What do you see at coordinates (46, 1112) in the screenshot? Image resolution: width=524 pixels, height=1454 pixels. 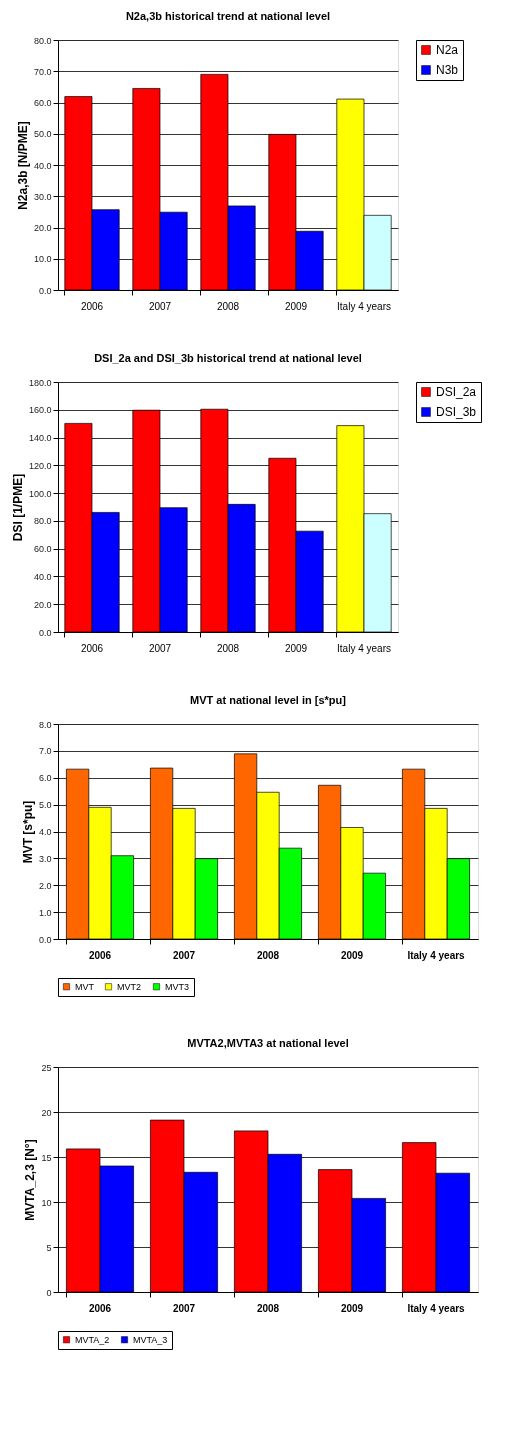 I see `y-tick-label: 20` at bounding box center [46, 1112].